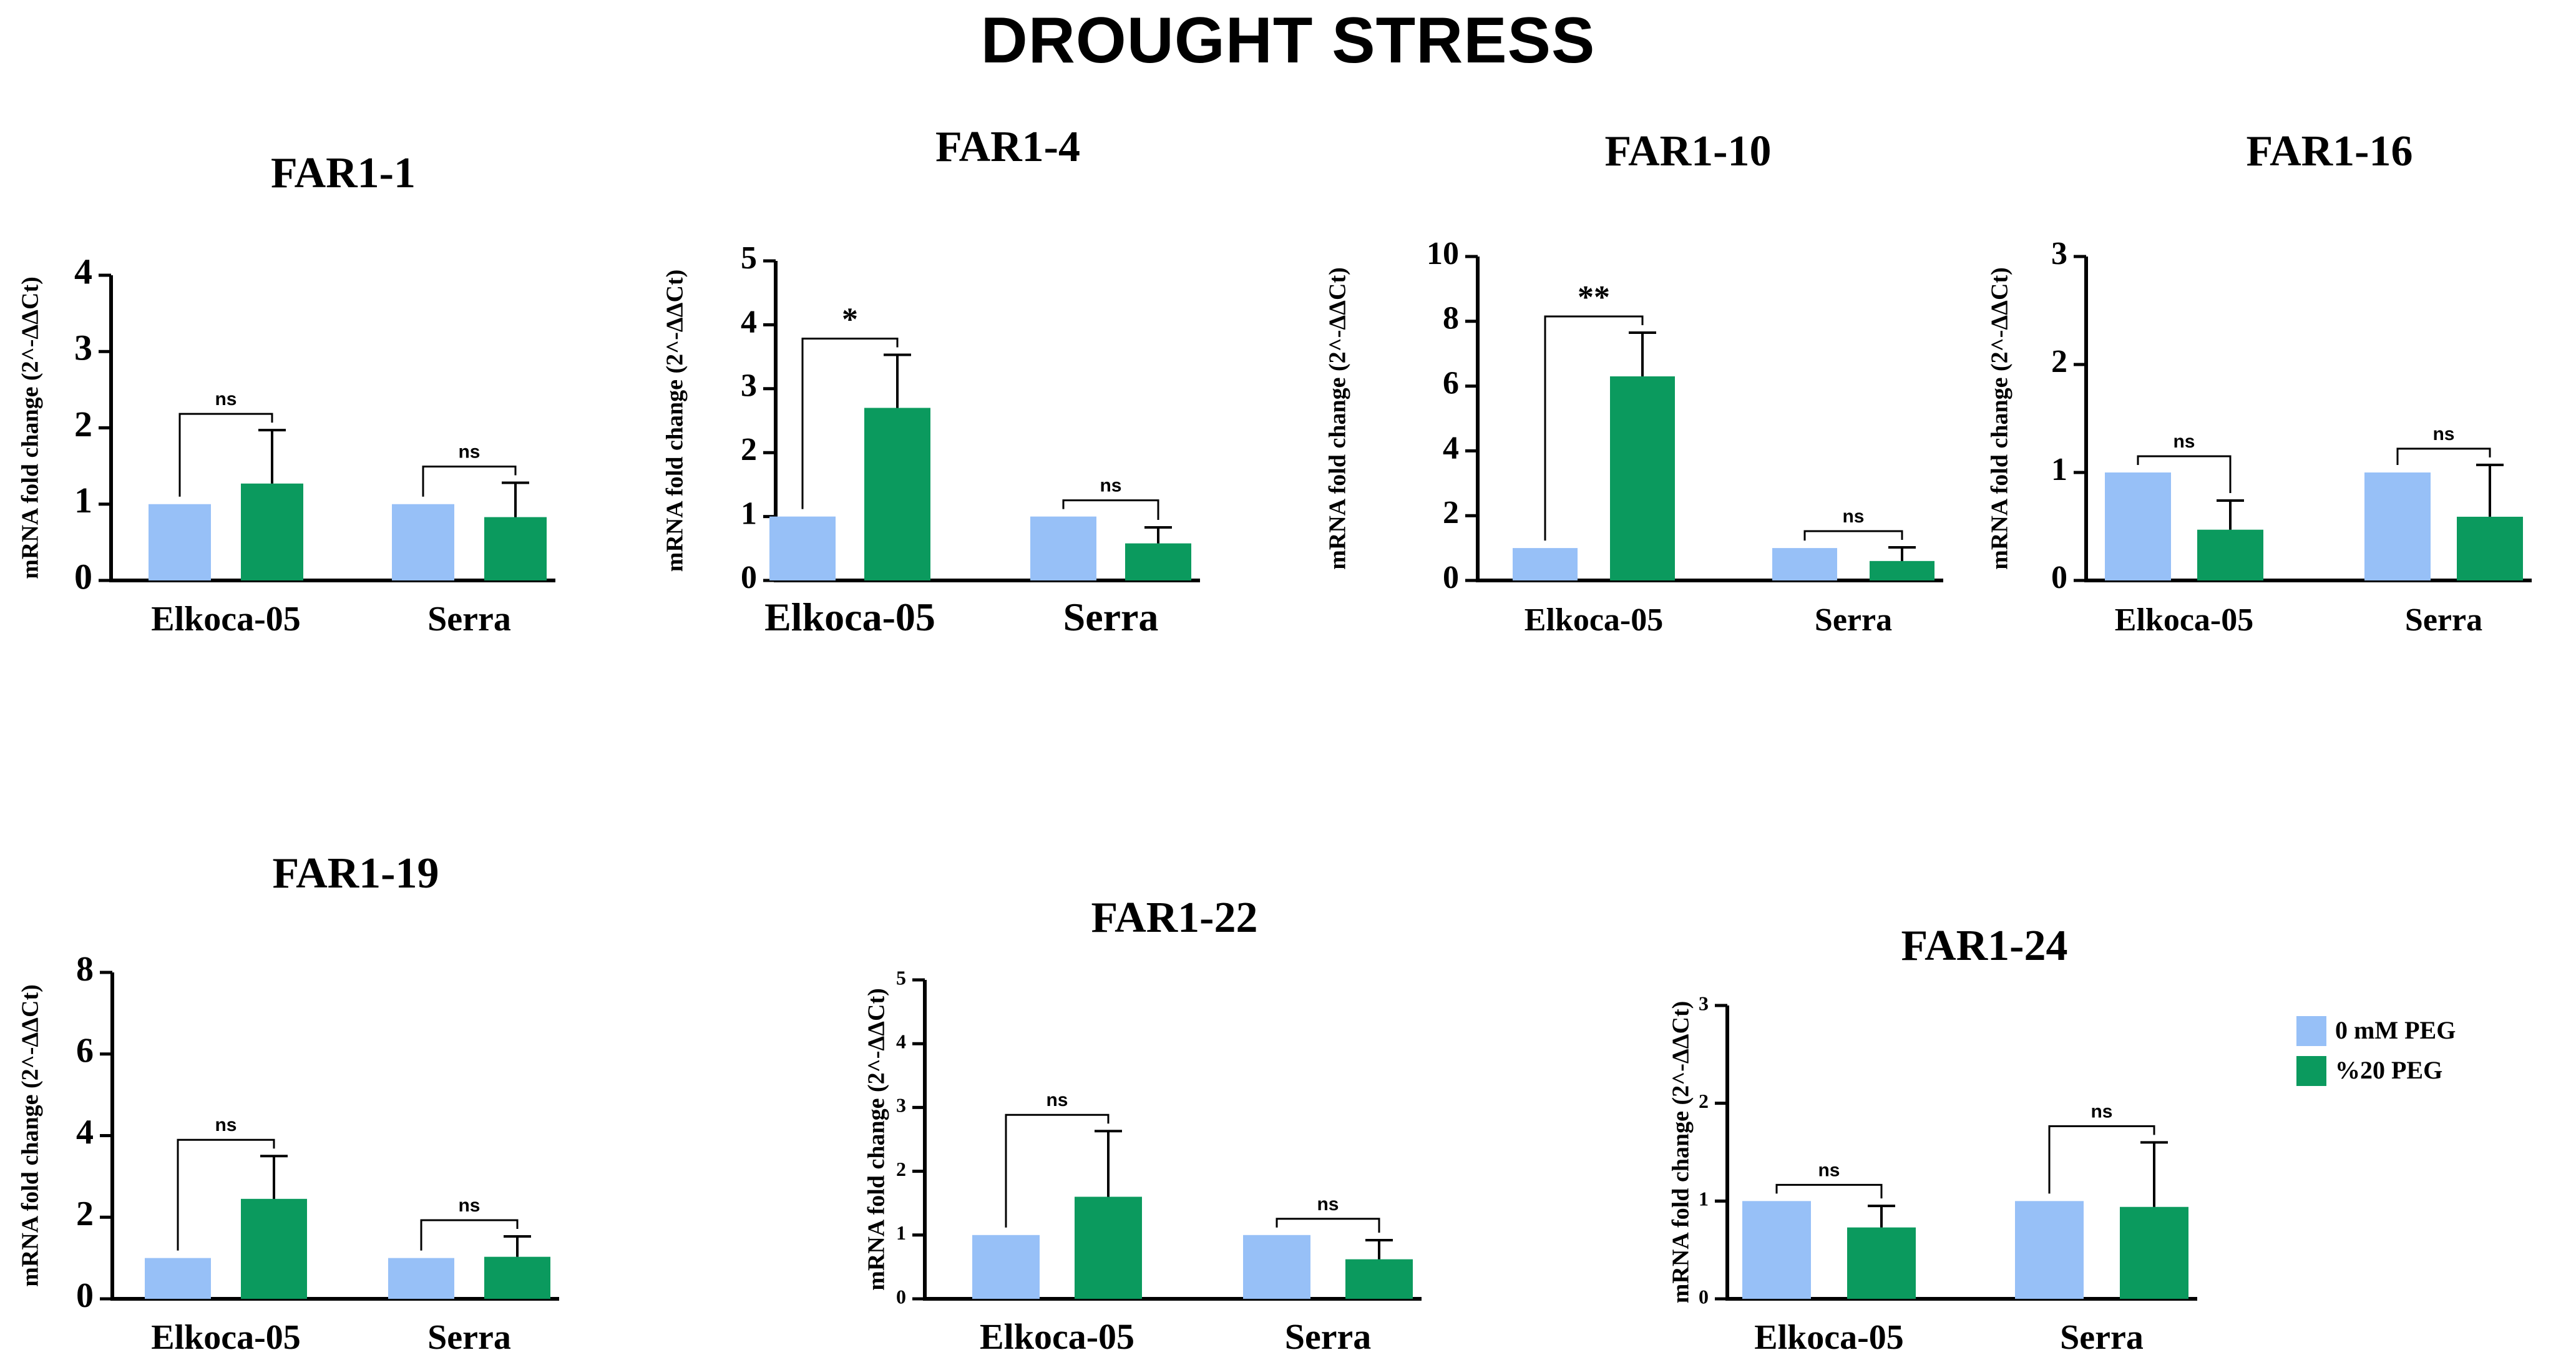 This screenshot has height=1355, width=2576. I want to click on legend-item: 0 mM PEG, so click(2376, 1031).